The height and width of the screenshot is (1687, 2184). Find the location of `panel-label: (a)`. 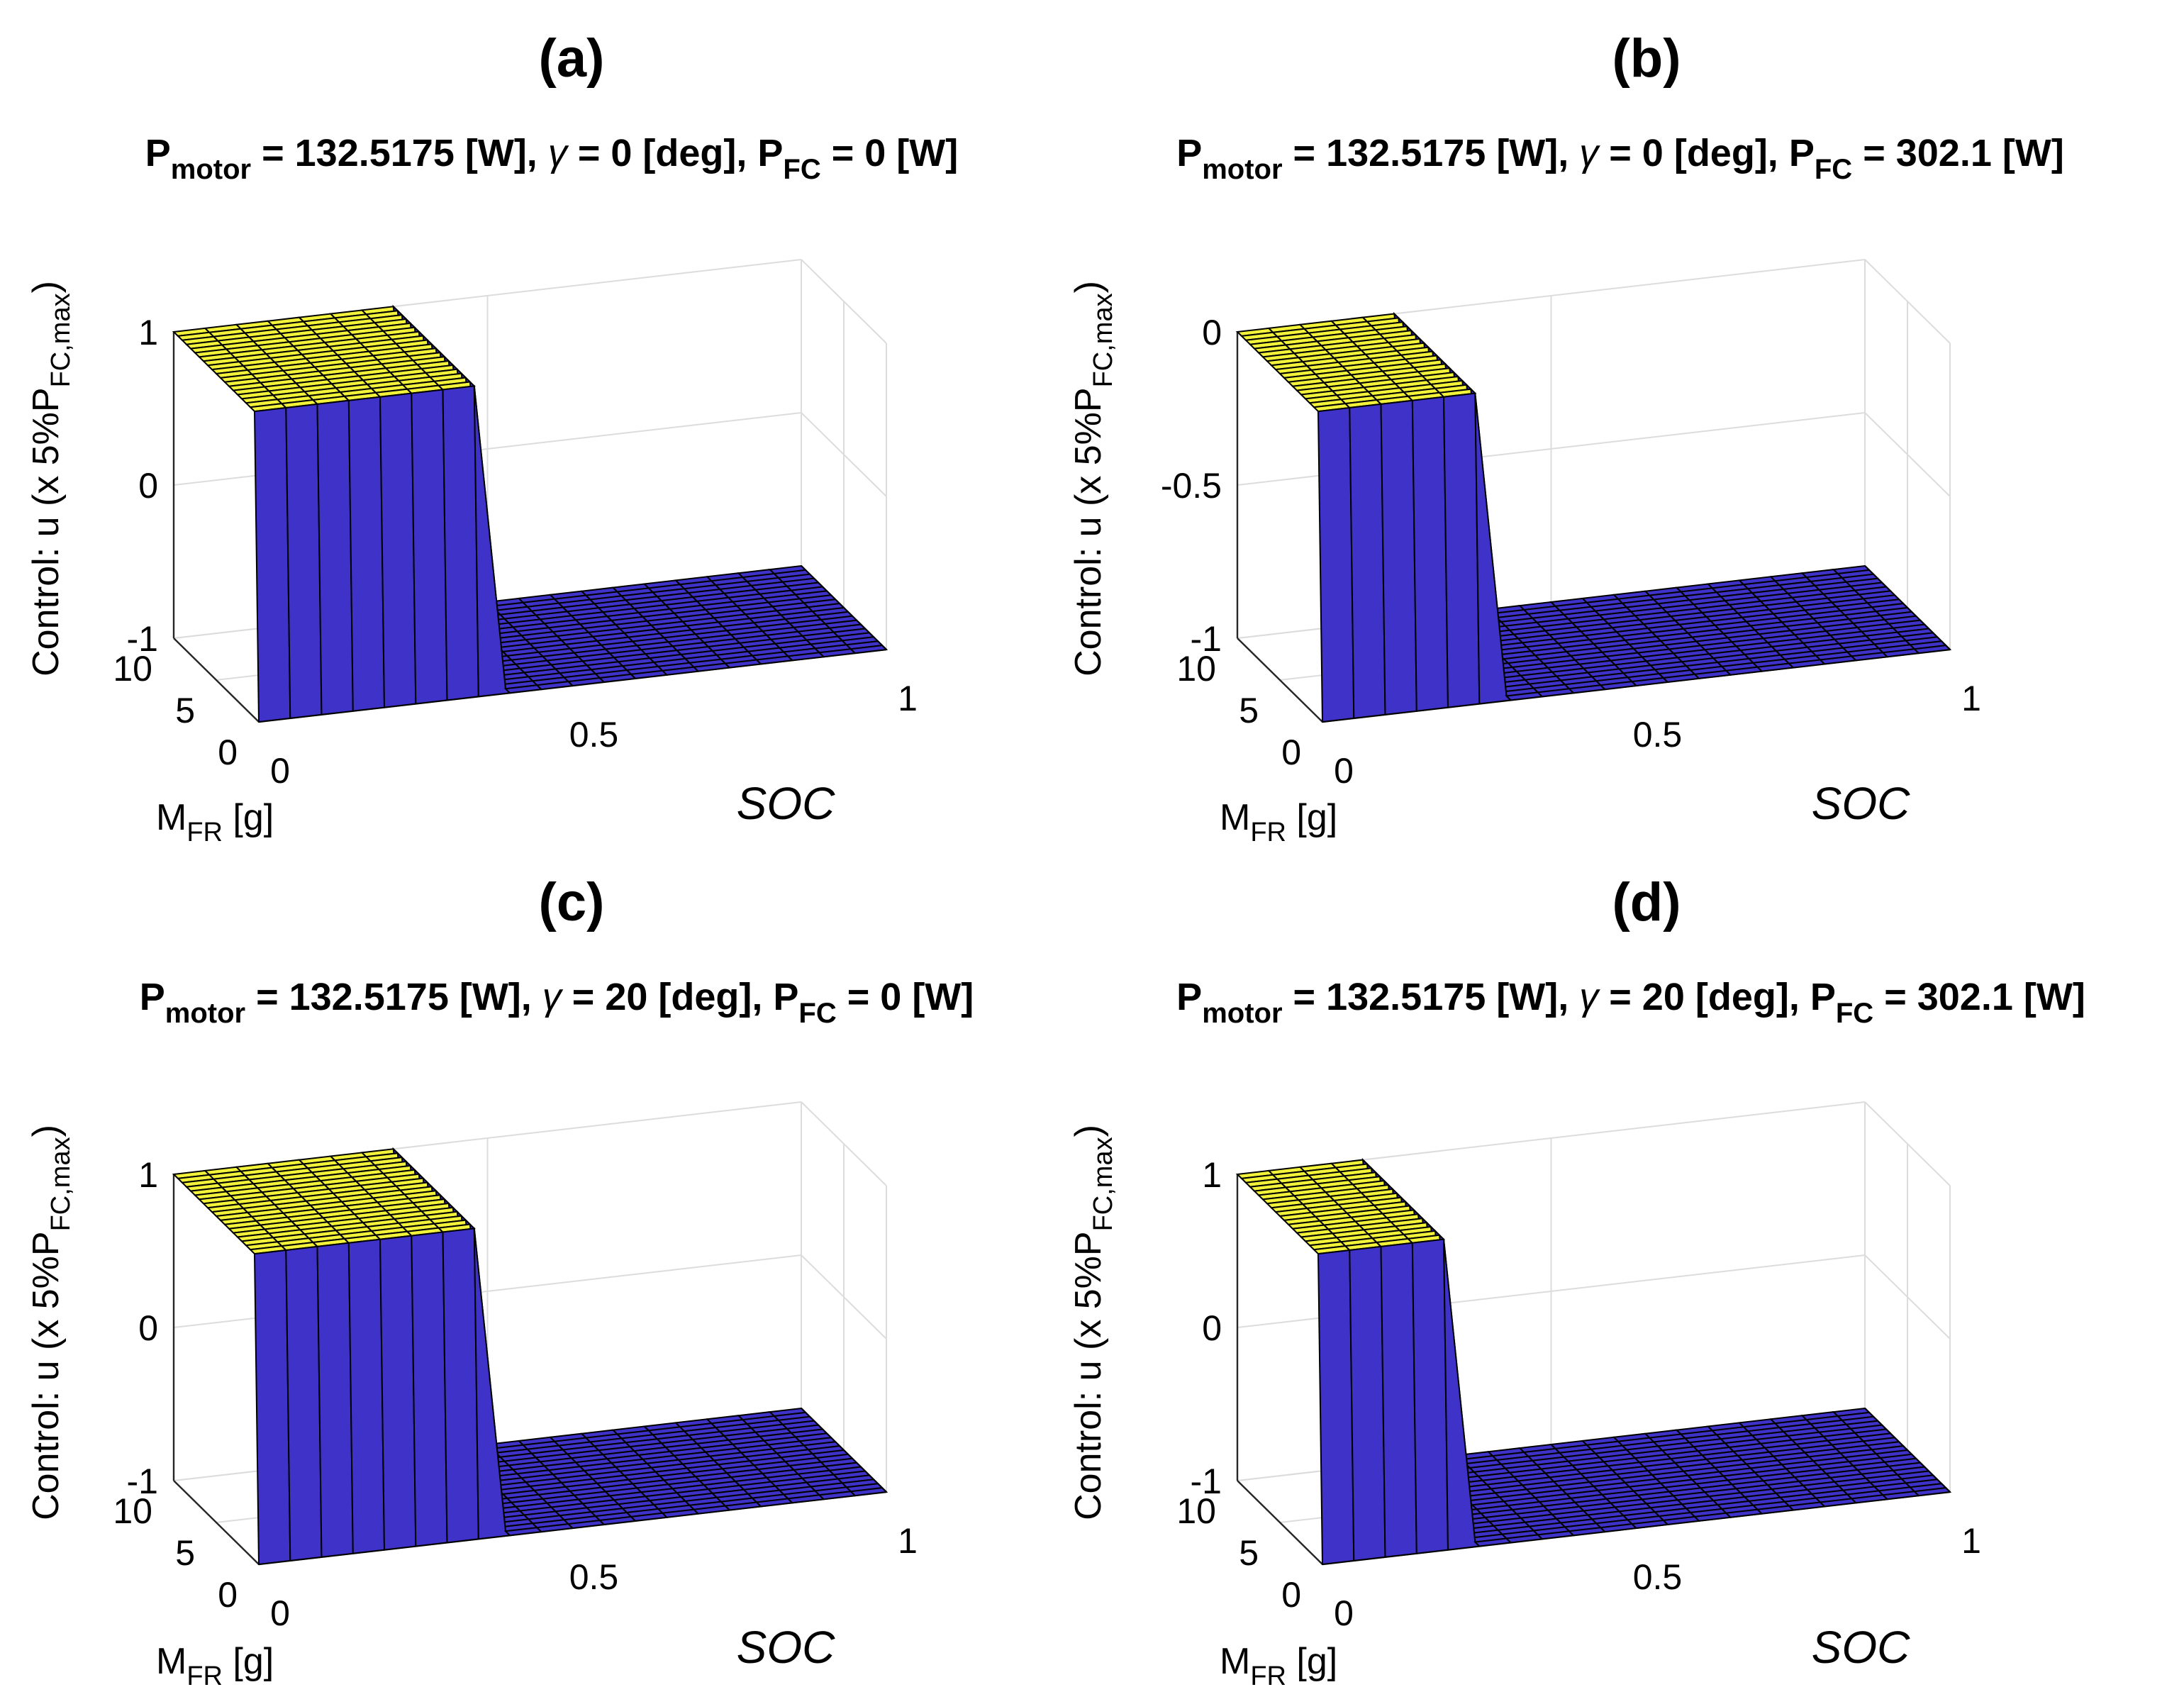

panel-label: (a) is located at coordinates (572, 58).